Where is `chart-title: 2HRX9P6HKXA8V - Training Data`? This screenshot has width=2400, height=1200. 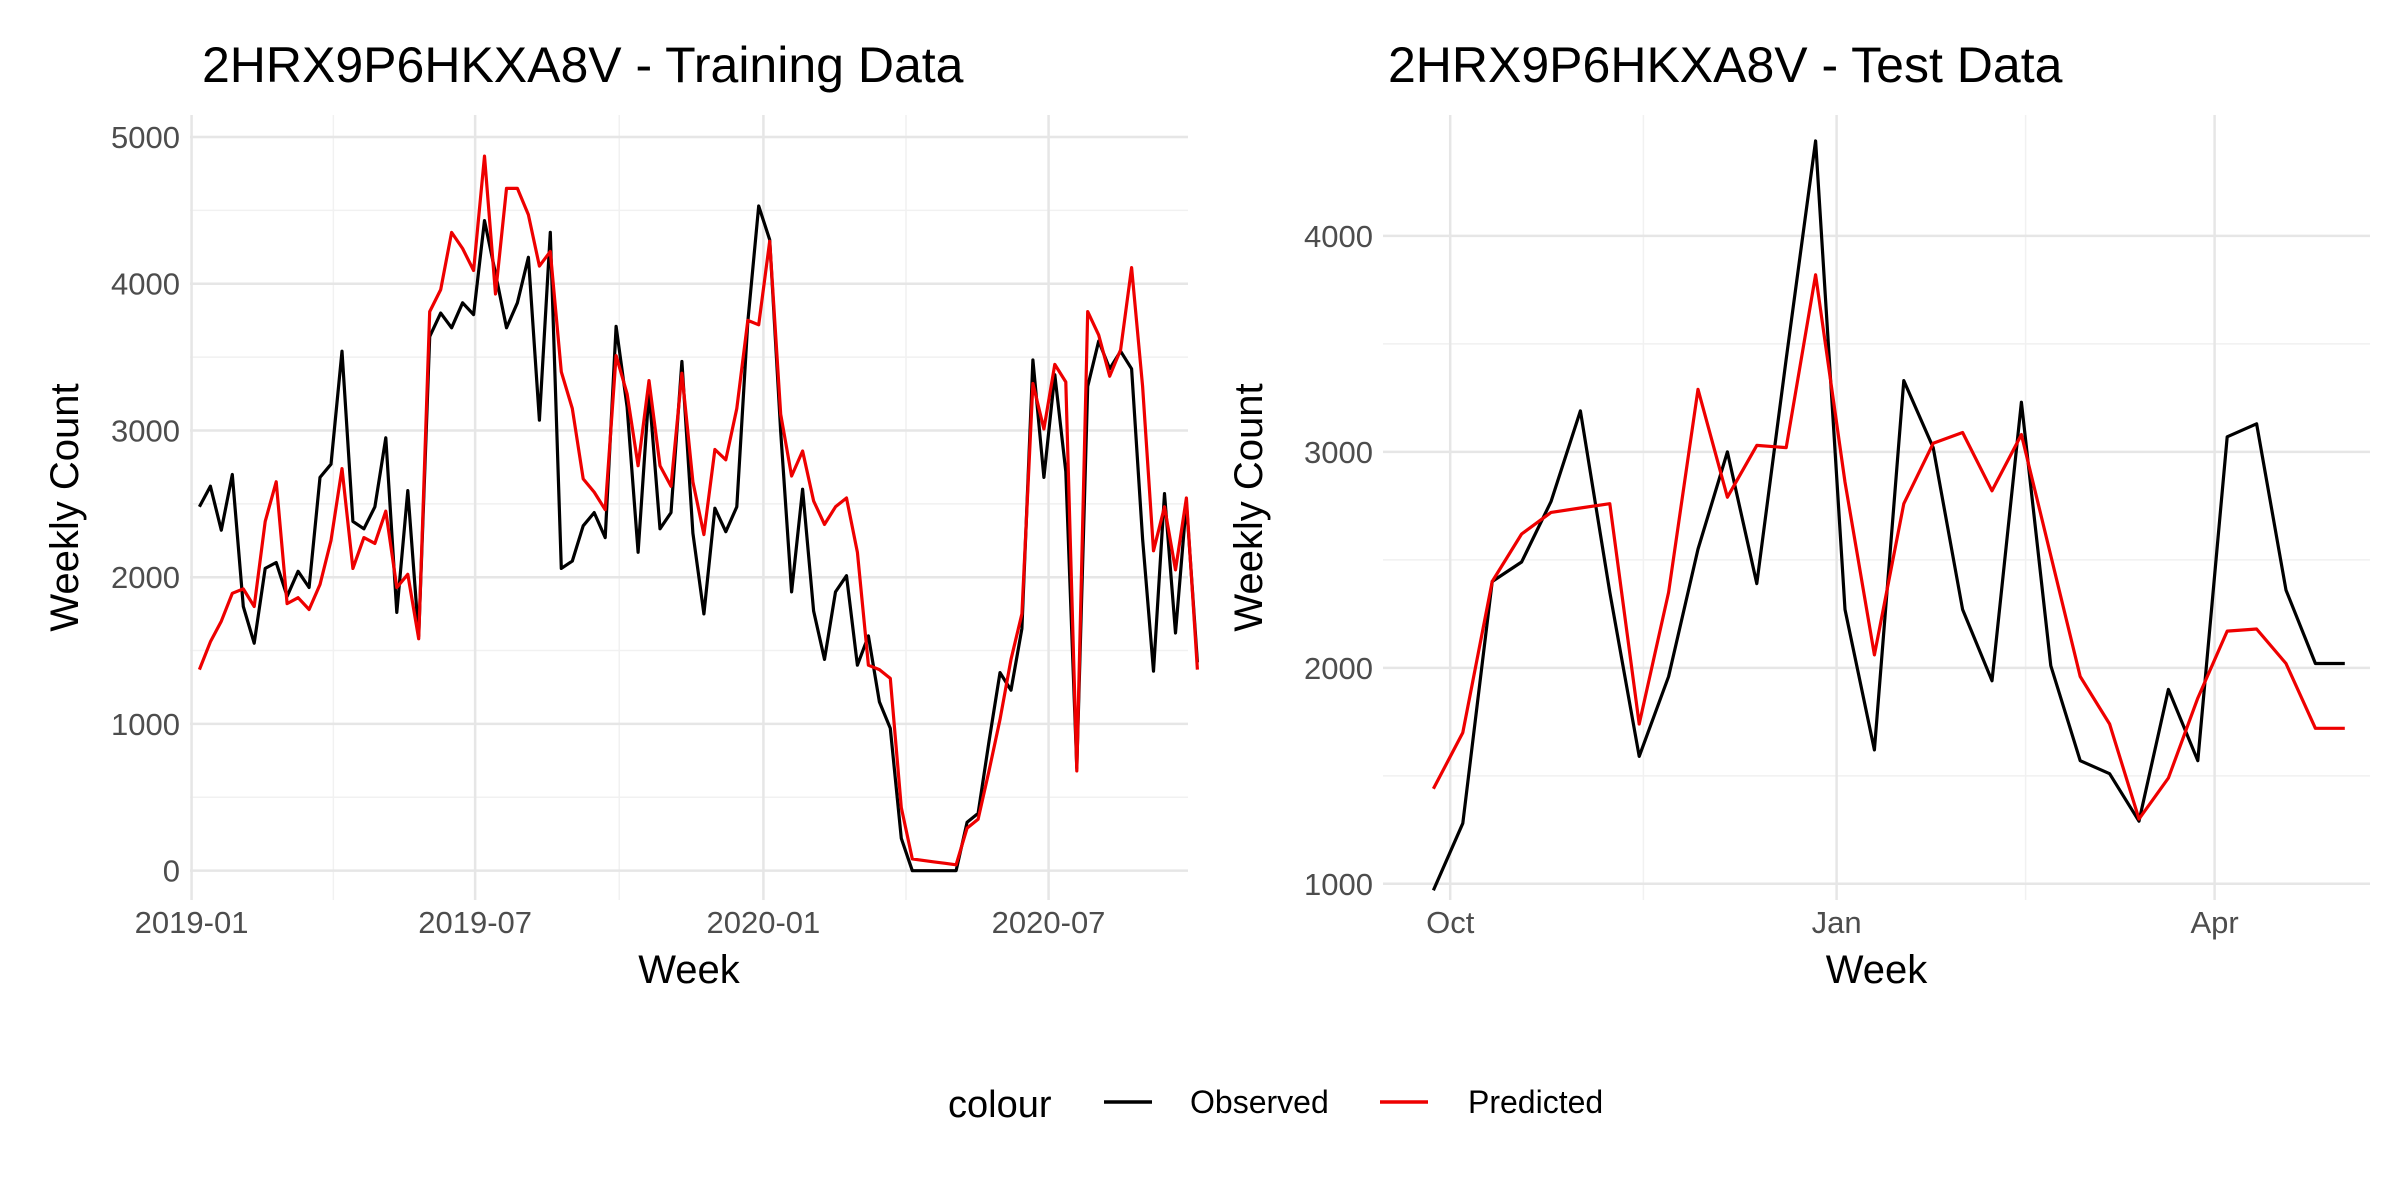 chart-title: 2HRX9P6HKXA8V - Training Data is located at coordinates (583, 65).